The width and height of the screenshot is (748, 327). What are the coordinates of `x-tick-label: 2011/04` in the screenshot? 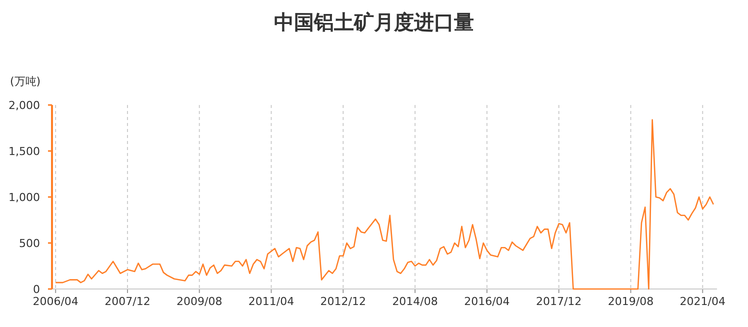 It's located at (271, 301).